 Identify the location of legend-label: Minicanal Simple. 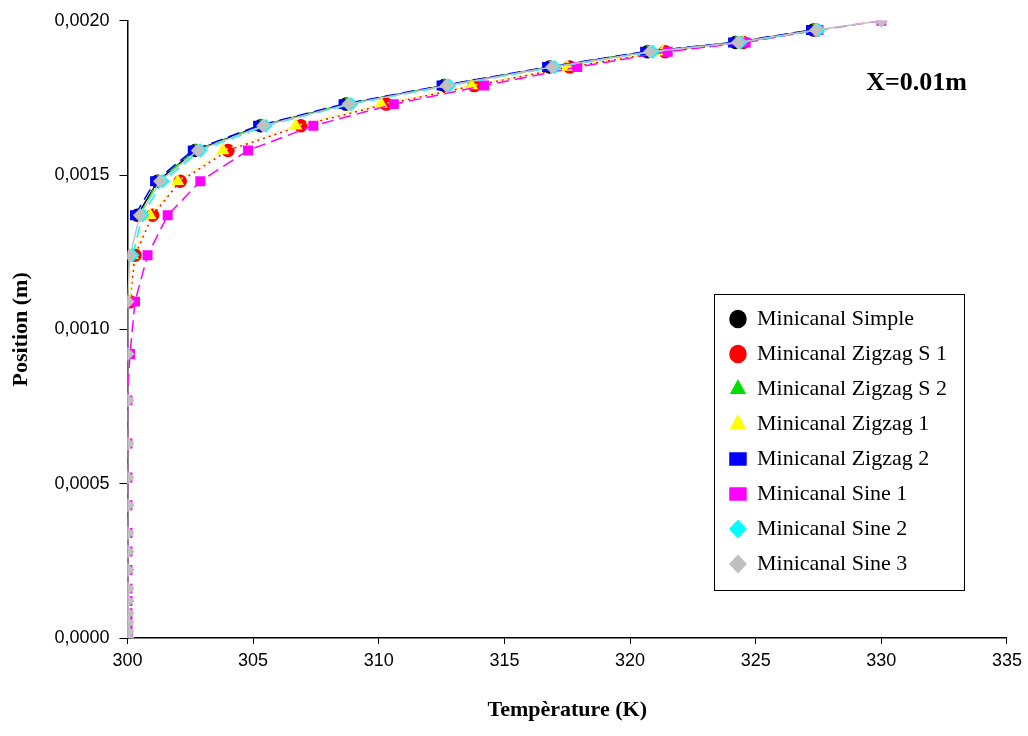
(835, 317).